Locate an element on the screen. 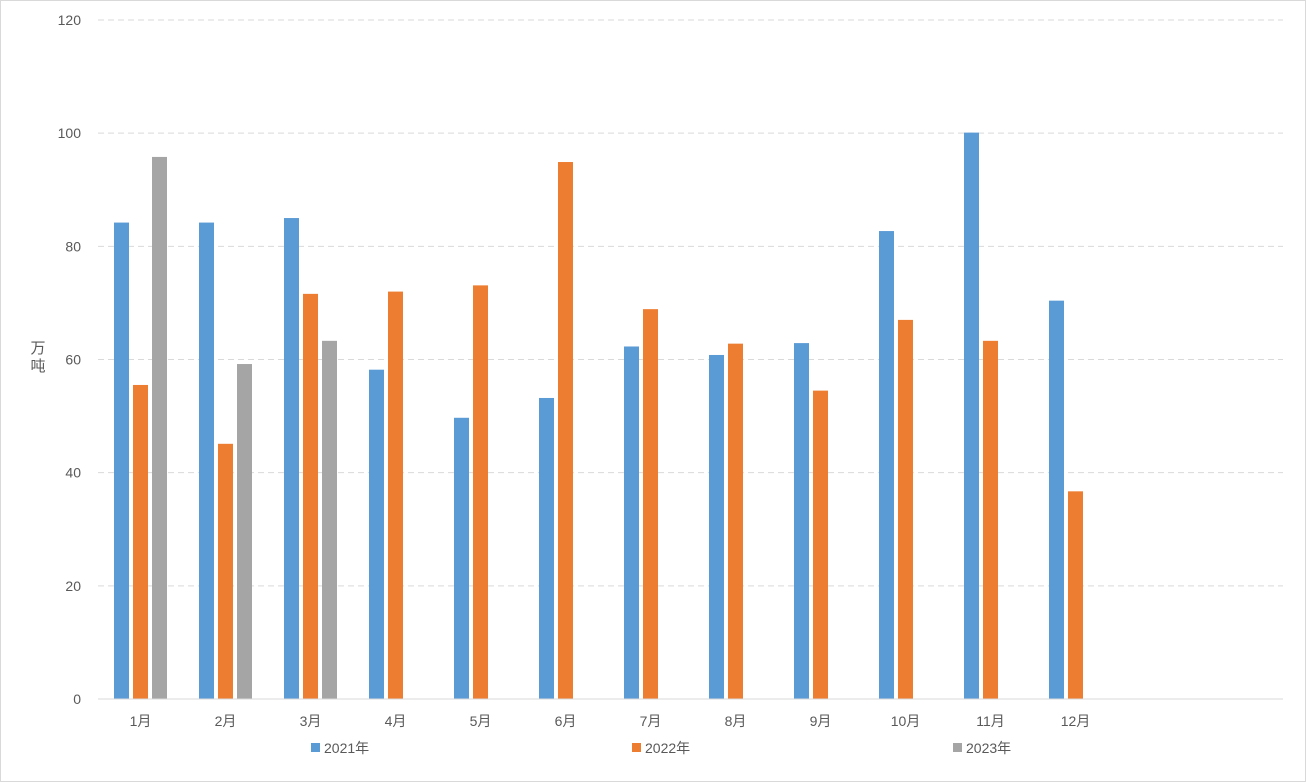  y-tick-label: 20 is located at coordinates (73, 586).